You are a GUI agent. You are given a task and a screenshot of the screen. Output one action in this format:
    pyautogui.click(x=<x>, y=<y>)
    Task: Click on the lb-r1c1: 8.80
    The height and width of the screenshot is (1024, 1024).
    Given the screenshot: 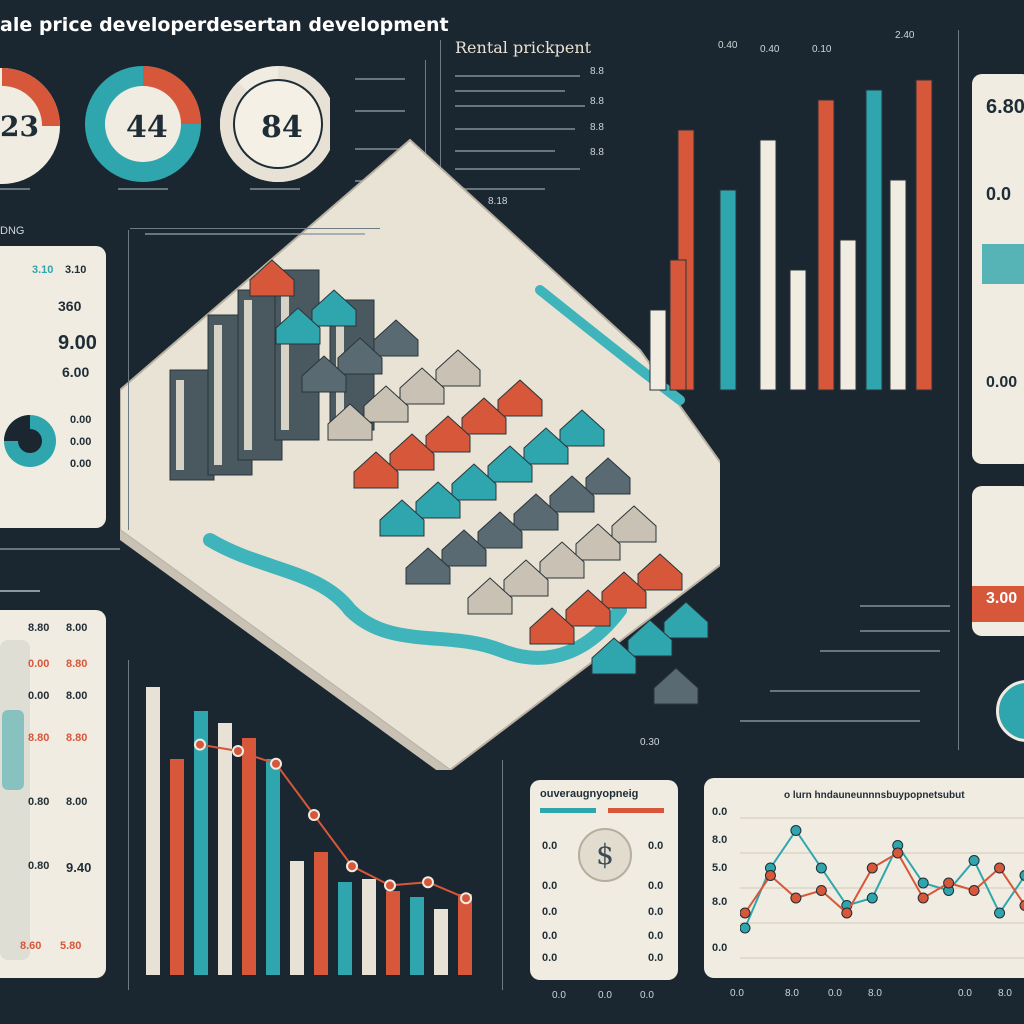 What is the action you would take?
    pyautogui.click(x=39, y=628)
    